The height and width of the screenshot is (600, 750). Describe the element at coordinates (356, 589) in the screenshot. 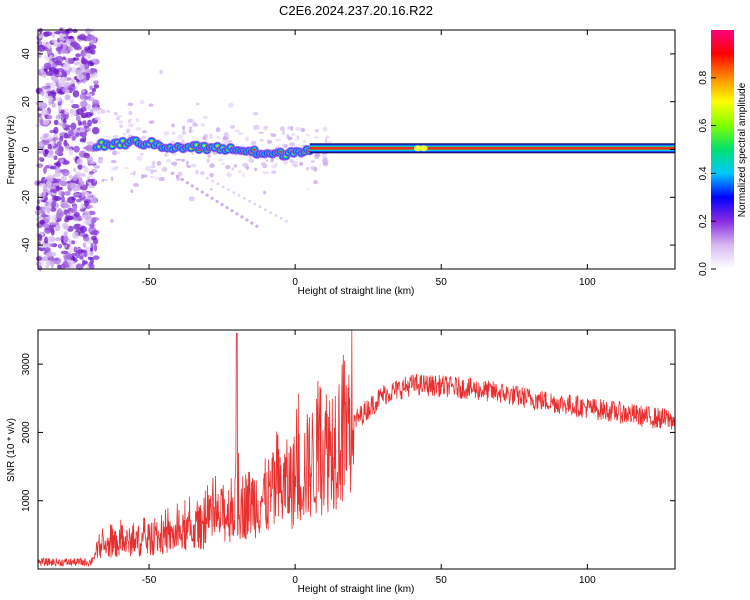

I see `snr-x-label: Height of straight line (km)` at that location.